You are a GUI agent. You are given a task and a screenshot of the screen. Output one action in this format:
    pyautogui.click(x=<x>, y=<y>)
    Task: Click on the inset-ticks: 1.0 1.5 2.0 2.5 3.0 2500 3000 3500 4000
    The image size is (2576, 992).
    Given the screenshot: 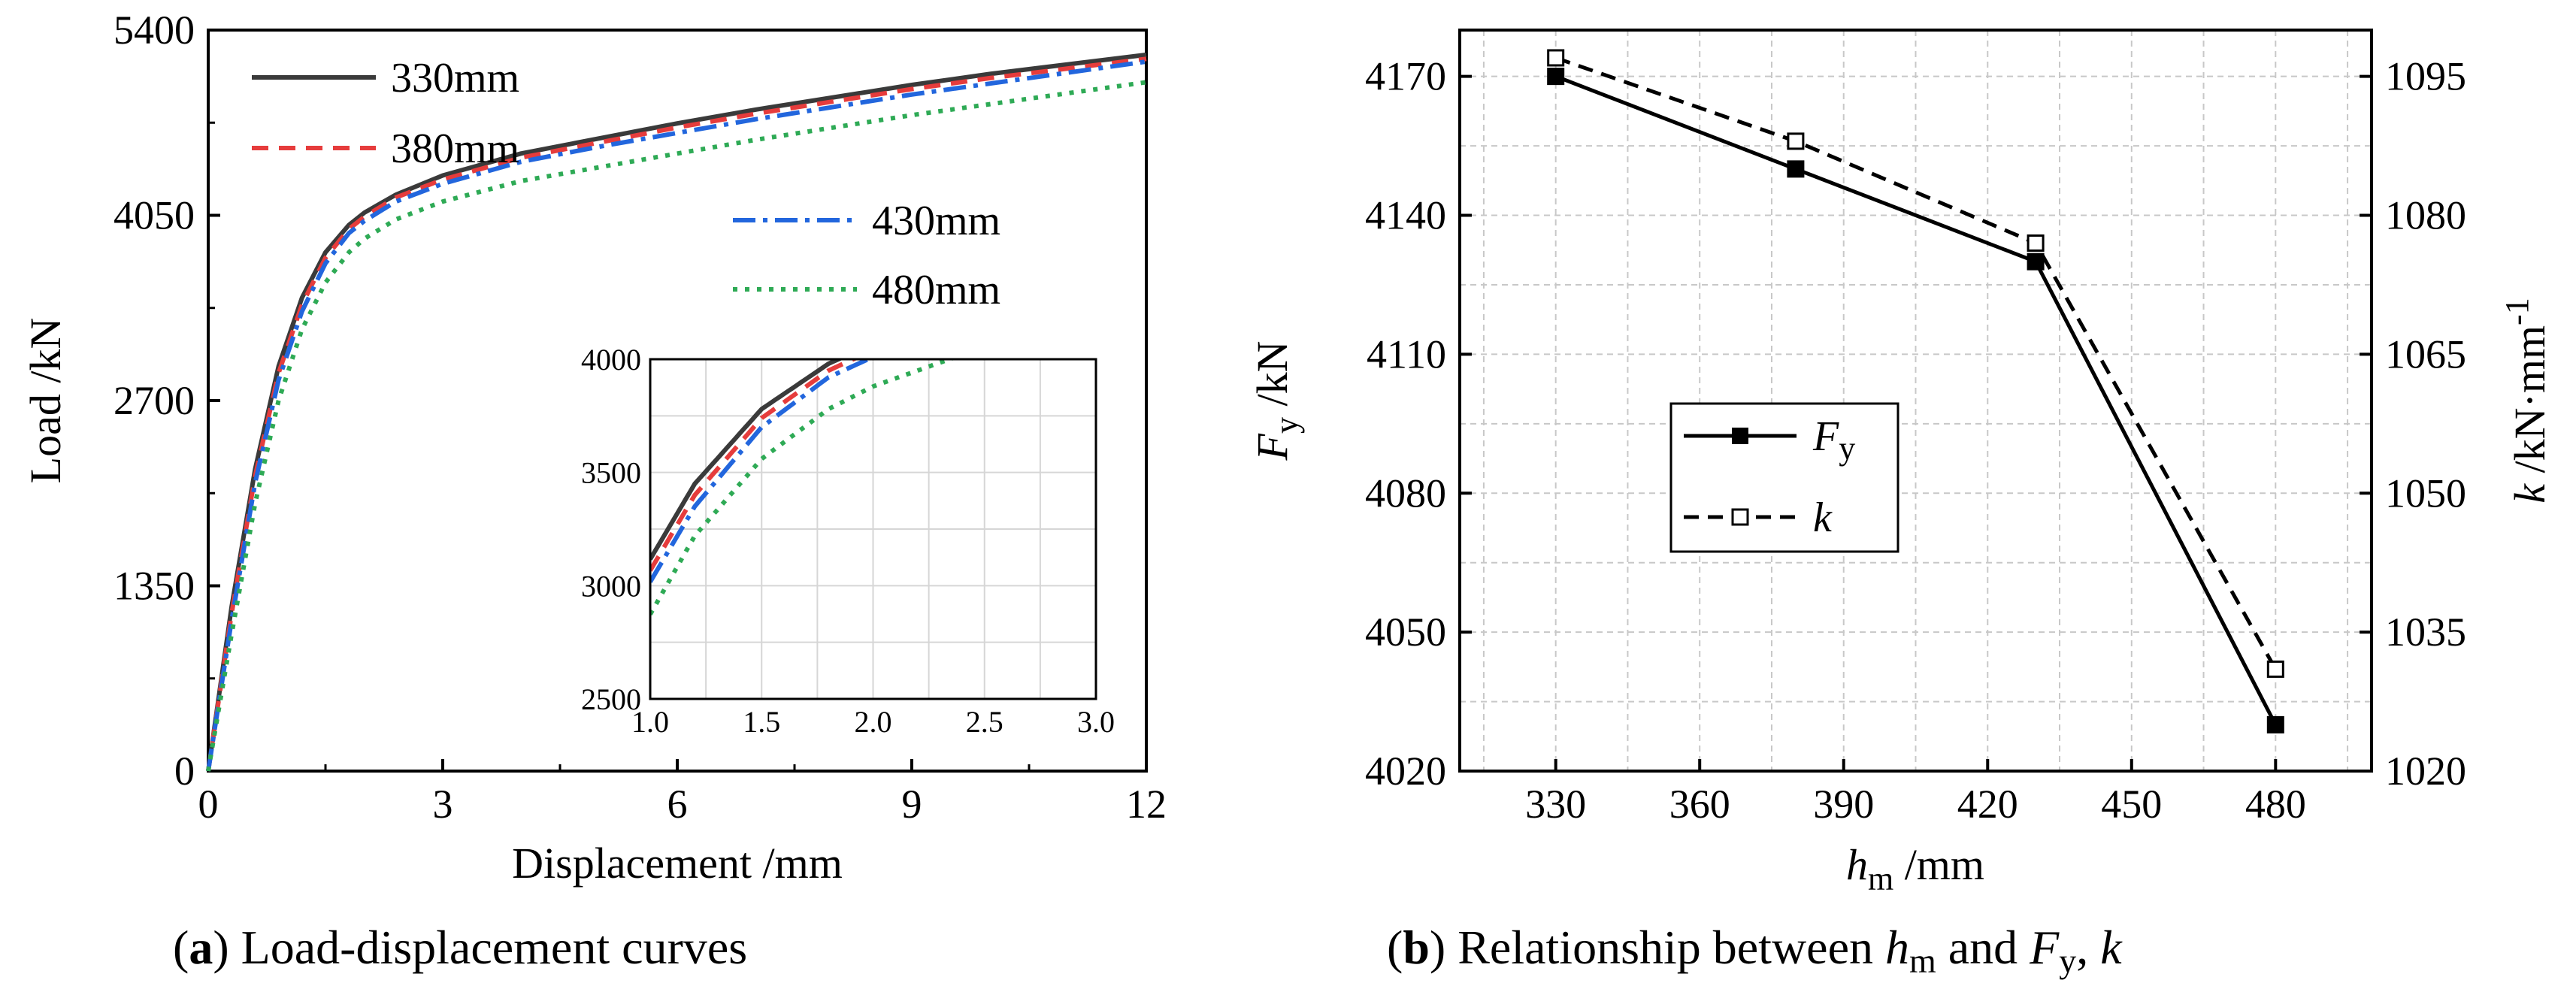 What is the action you would take?
    pyautogui.click(x=848, y=541)
    